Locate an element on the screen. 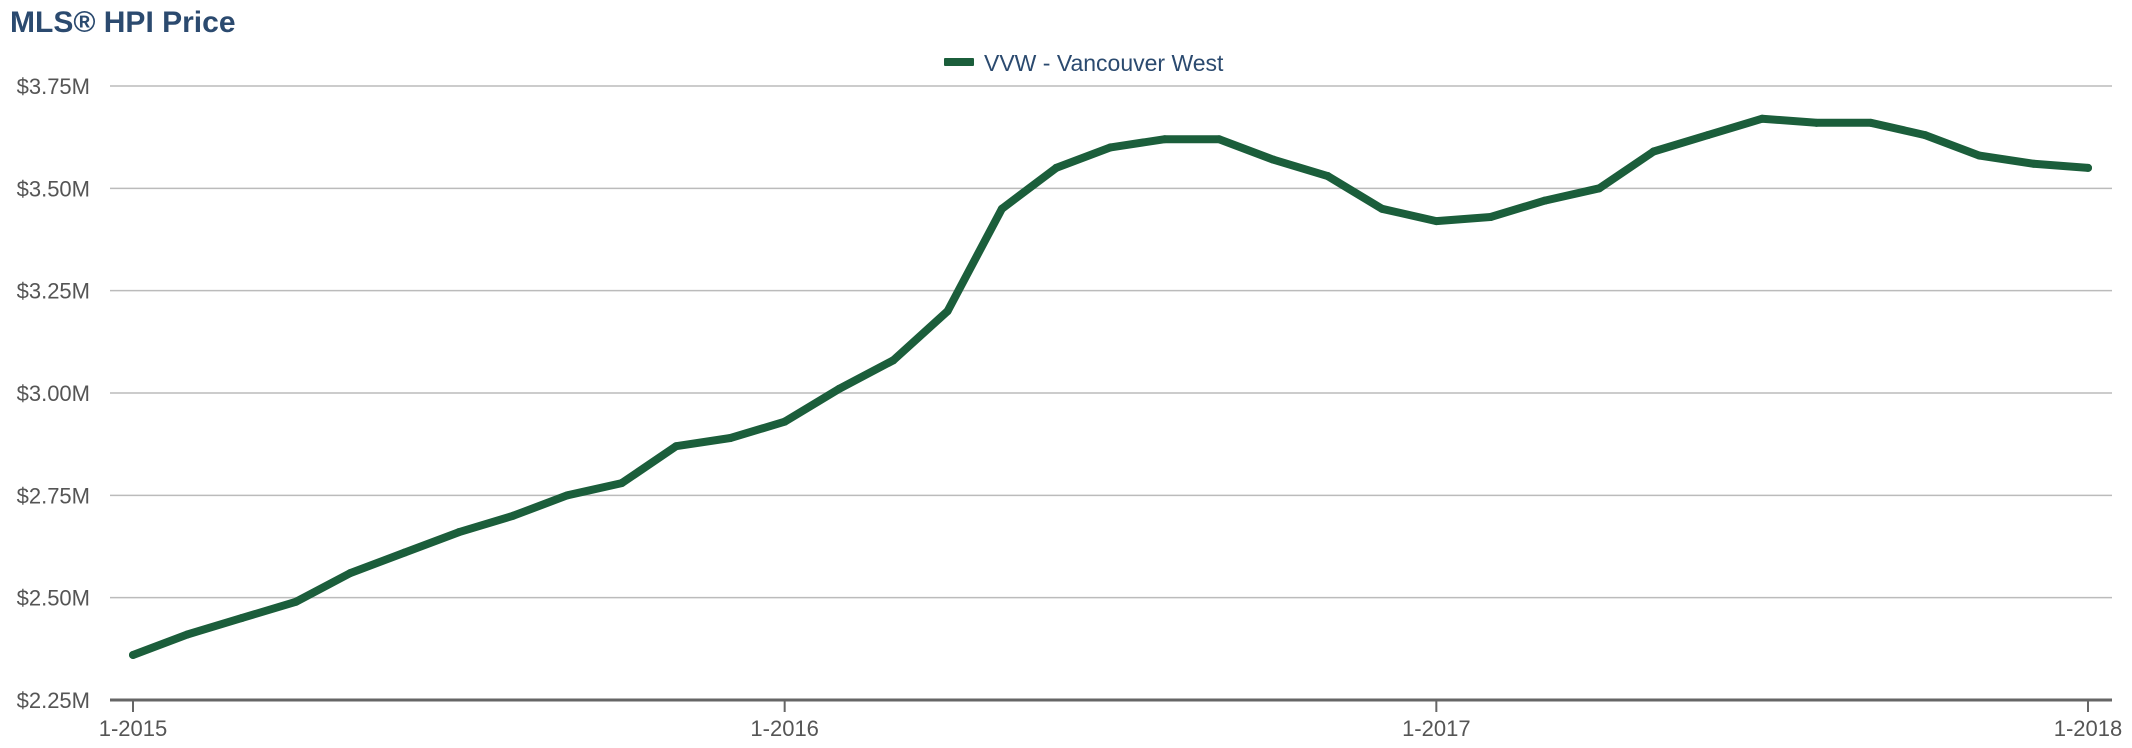 Image resolution: width=2132 pixels, height=748 pixels. legend-label: VVW - Vancouver West is located at coordinates (1104, 63).